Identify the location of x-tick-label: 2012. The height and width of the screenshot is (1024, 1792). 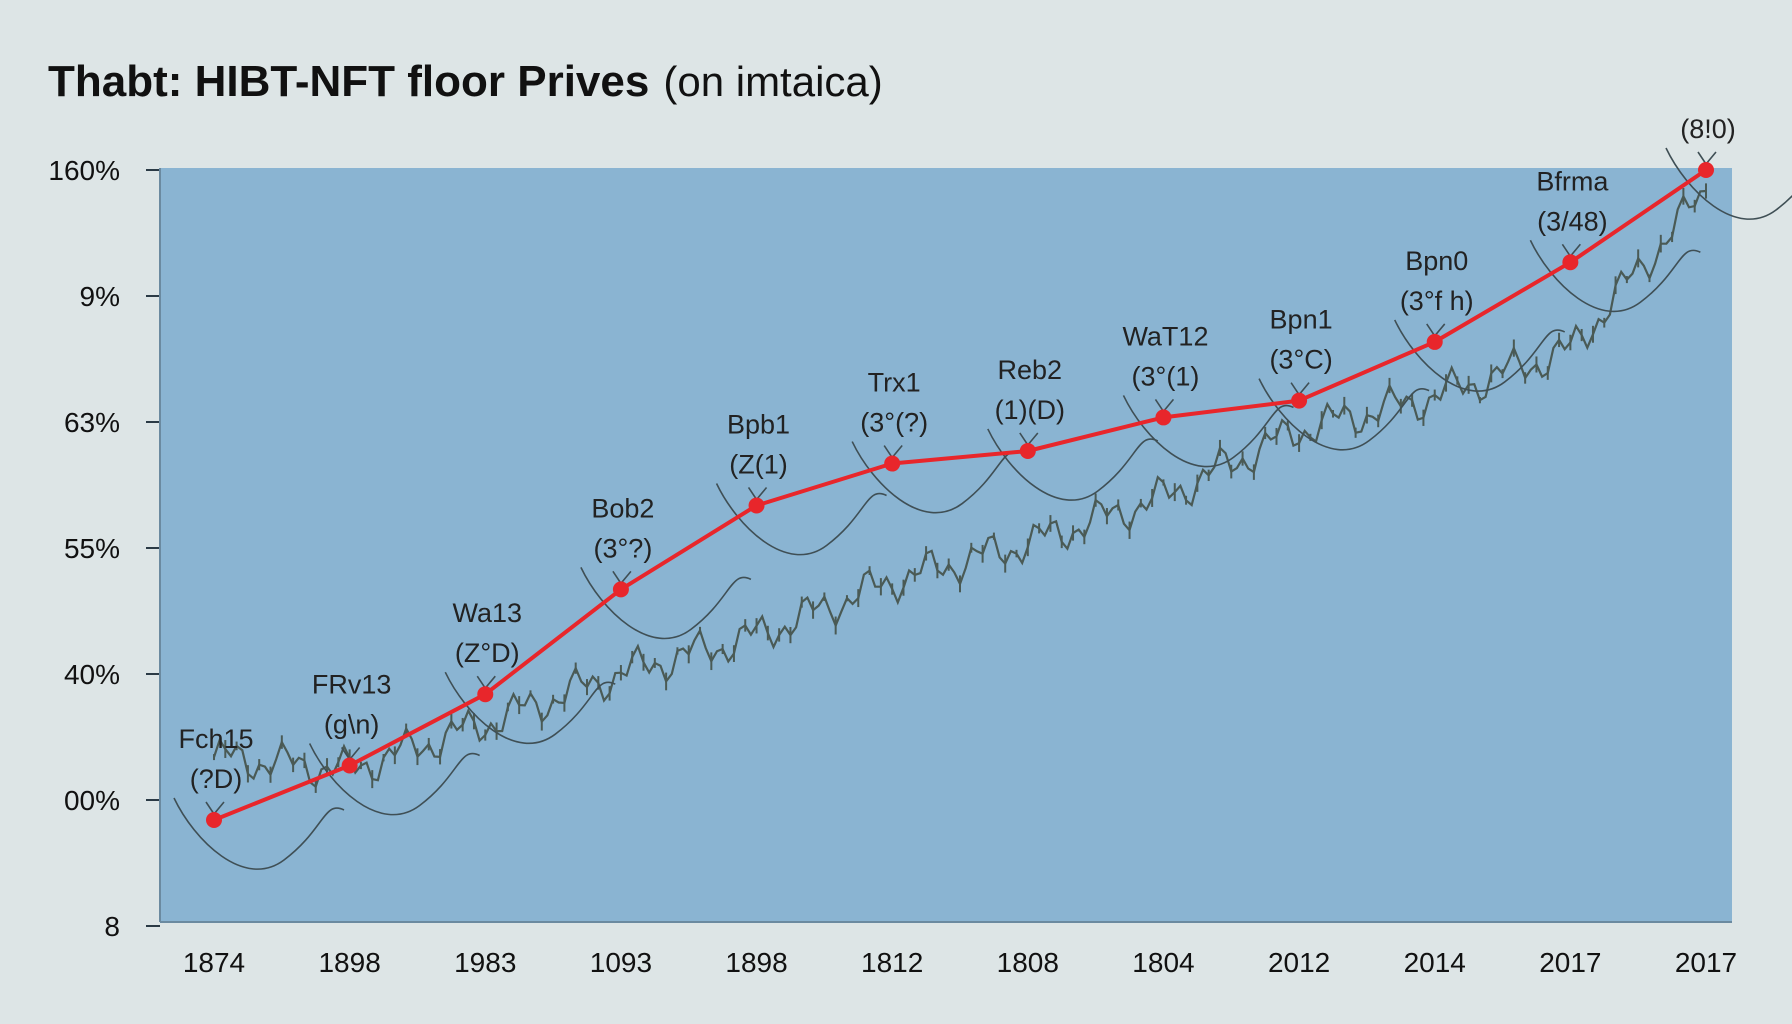
(1299, 962).